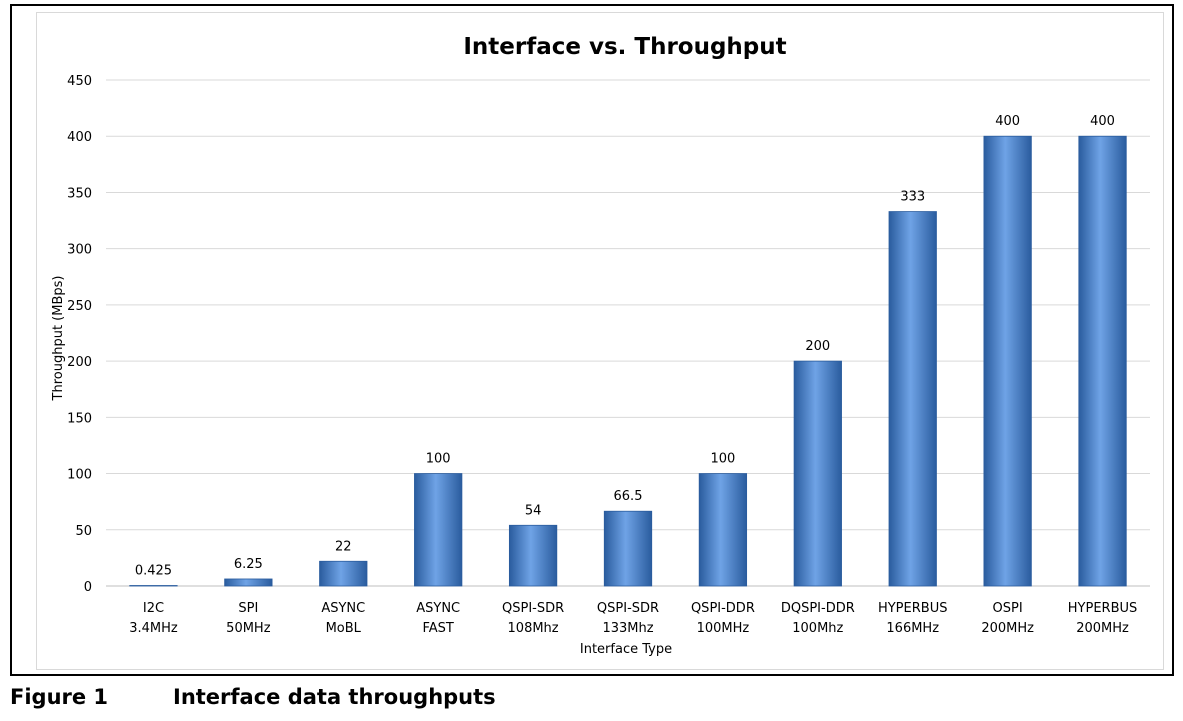 This screenshot has width=1183, height=721. What do you see at coordinates (248, 608) in the screenshot?
I see `category-label: SPI` at bounding box center [248, 608].